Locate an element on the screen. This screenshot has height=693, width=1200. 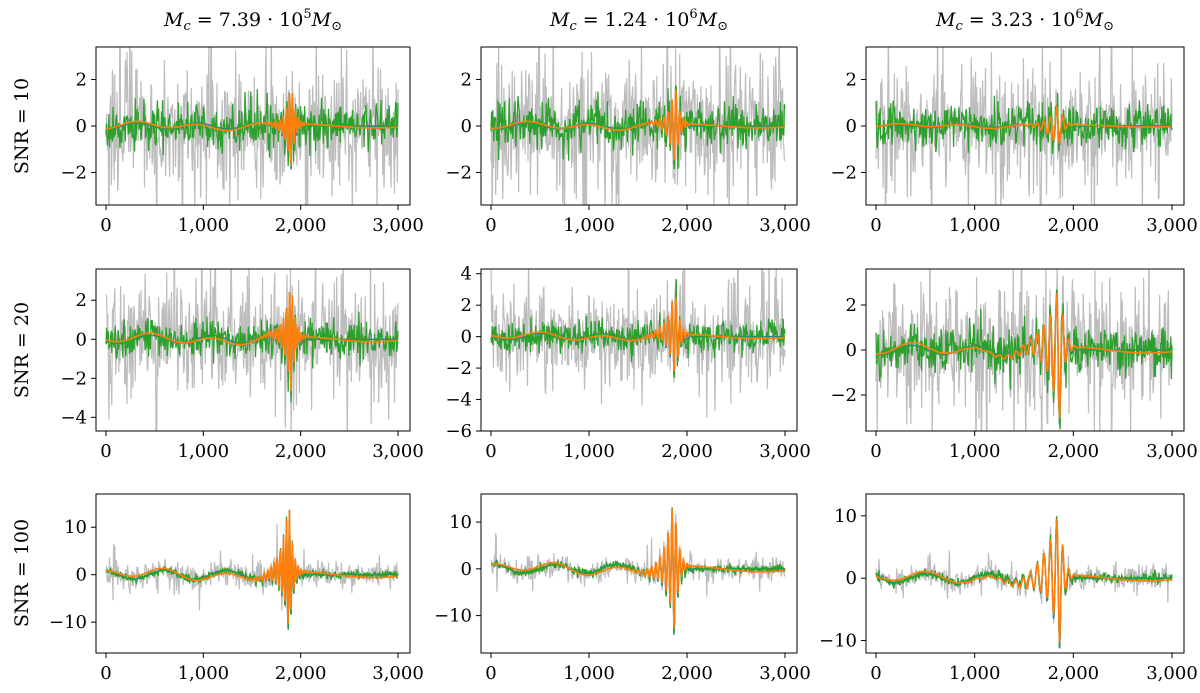
y-tick-label: −6 is located at coordinates (458, 431).